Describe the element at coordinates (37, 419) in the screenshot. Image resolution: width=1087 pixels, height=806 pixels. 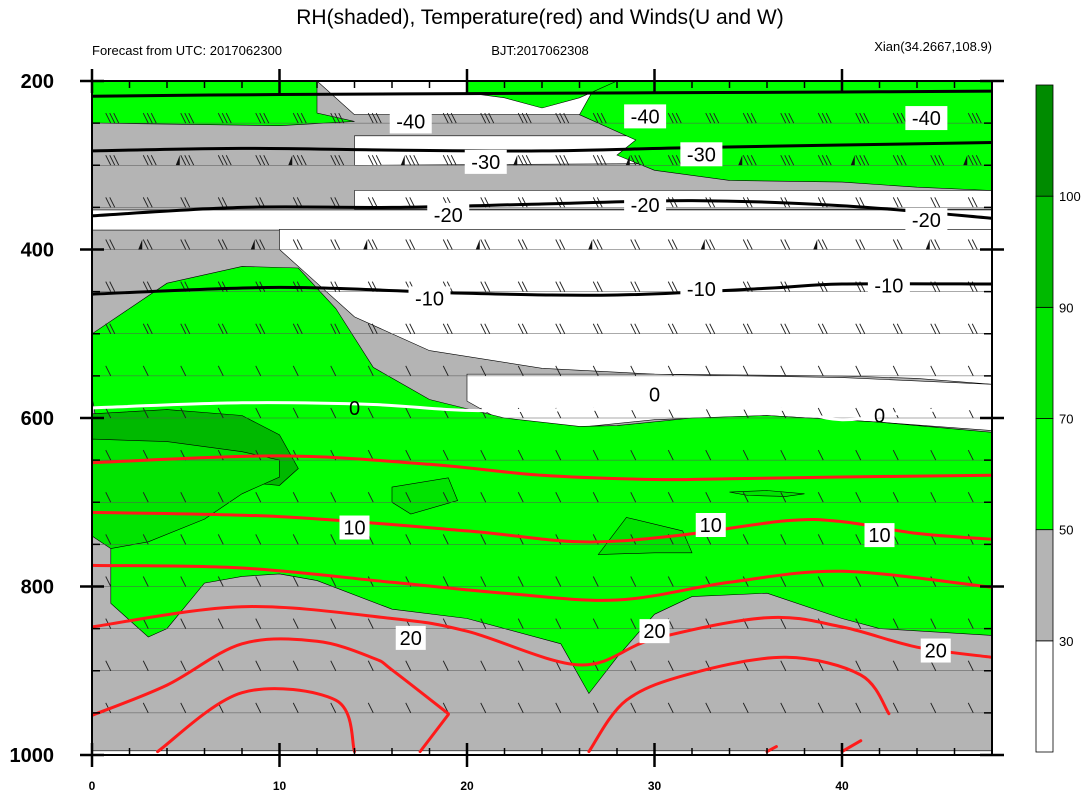
I see `y-tick-label: 600` at that location.